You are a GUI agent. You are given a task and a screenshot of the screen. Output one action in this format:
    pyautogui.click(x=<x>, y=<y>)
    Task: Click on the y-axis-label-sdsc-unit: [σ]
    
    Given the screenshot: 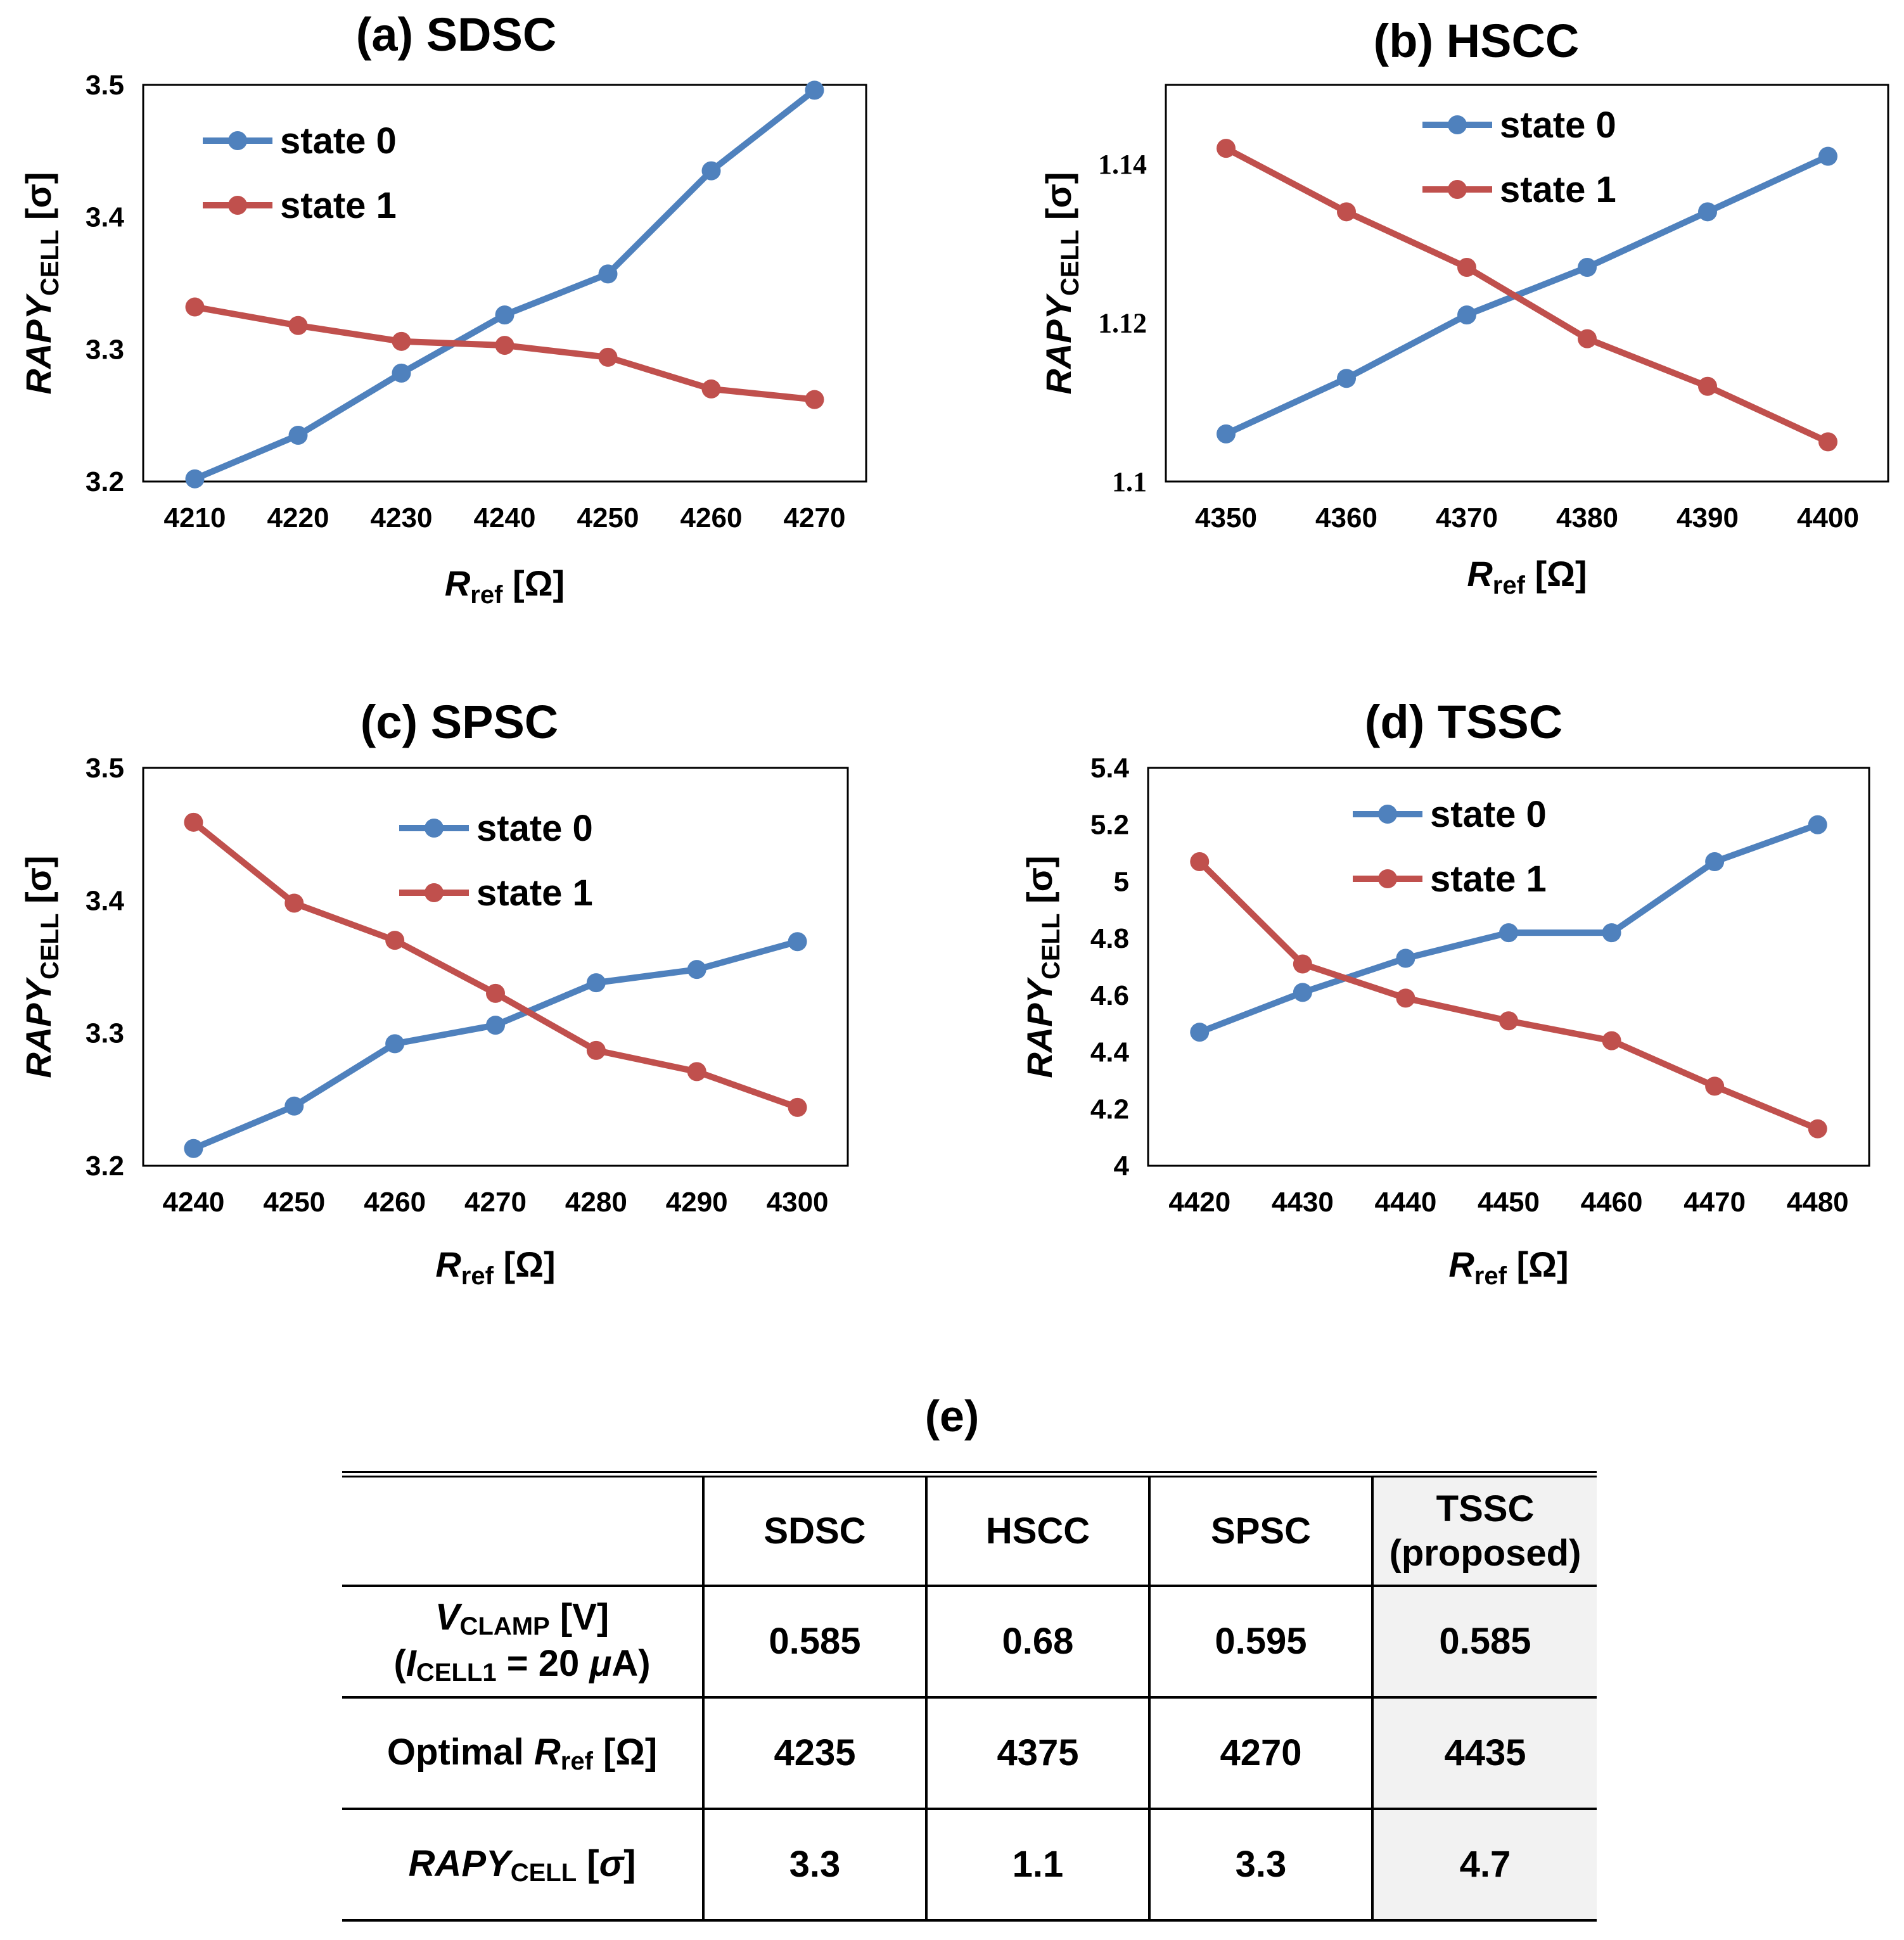 What is the action you would take?
    pyautogui.click(x=38, y=200)
    